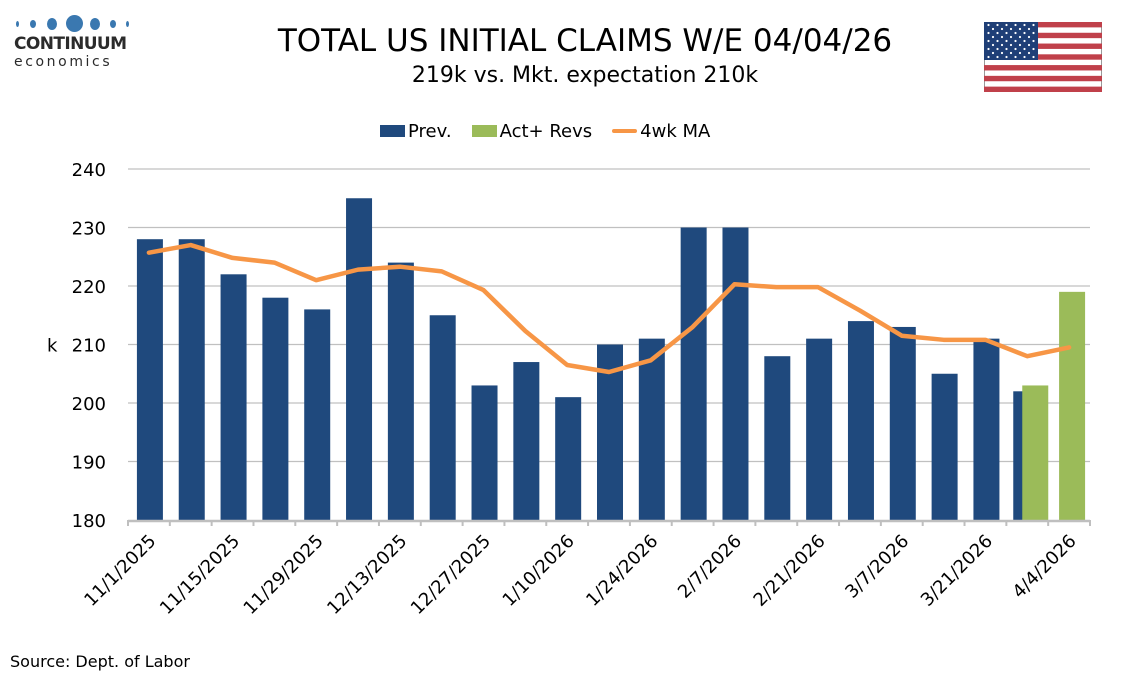 The width and height of the screenshot is (1134, 680). Describe the element at coordinates (89, 287) in the screenshot. I see `y-tick-label: 220` at that location.